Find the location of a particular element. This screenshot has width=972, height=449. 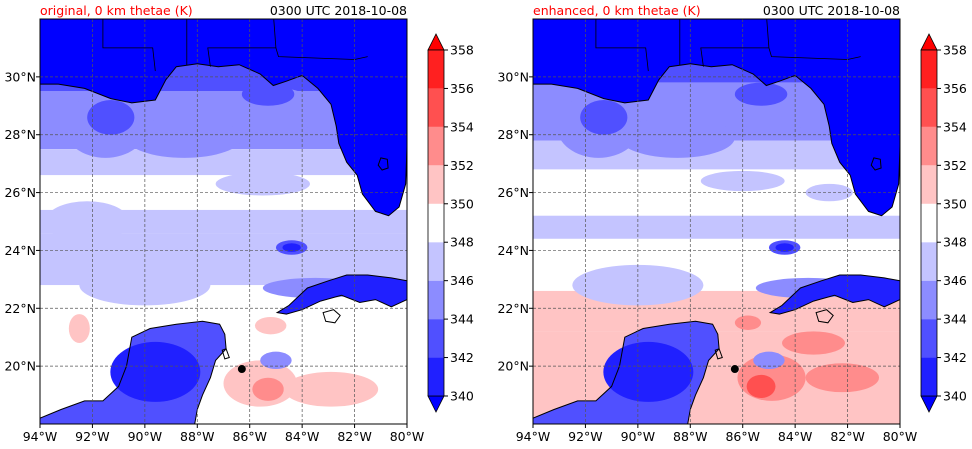

x-tick-label: 80°W is located at coordinates (900, 436).